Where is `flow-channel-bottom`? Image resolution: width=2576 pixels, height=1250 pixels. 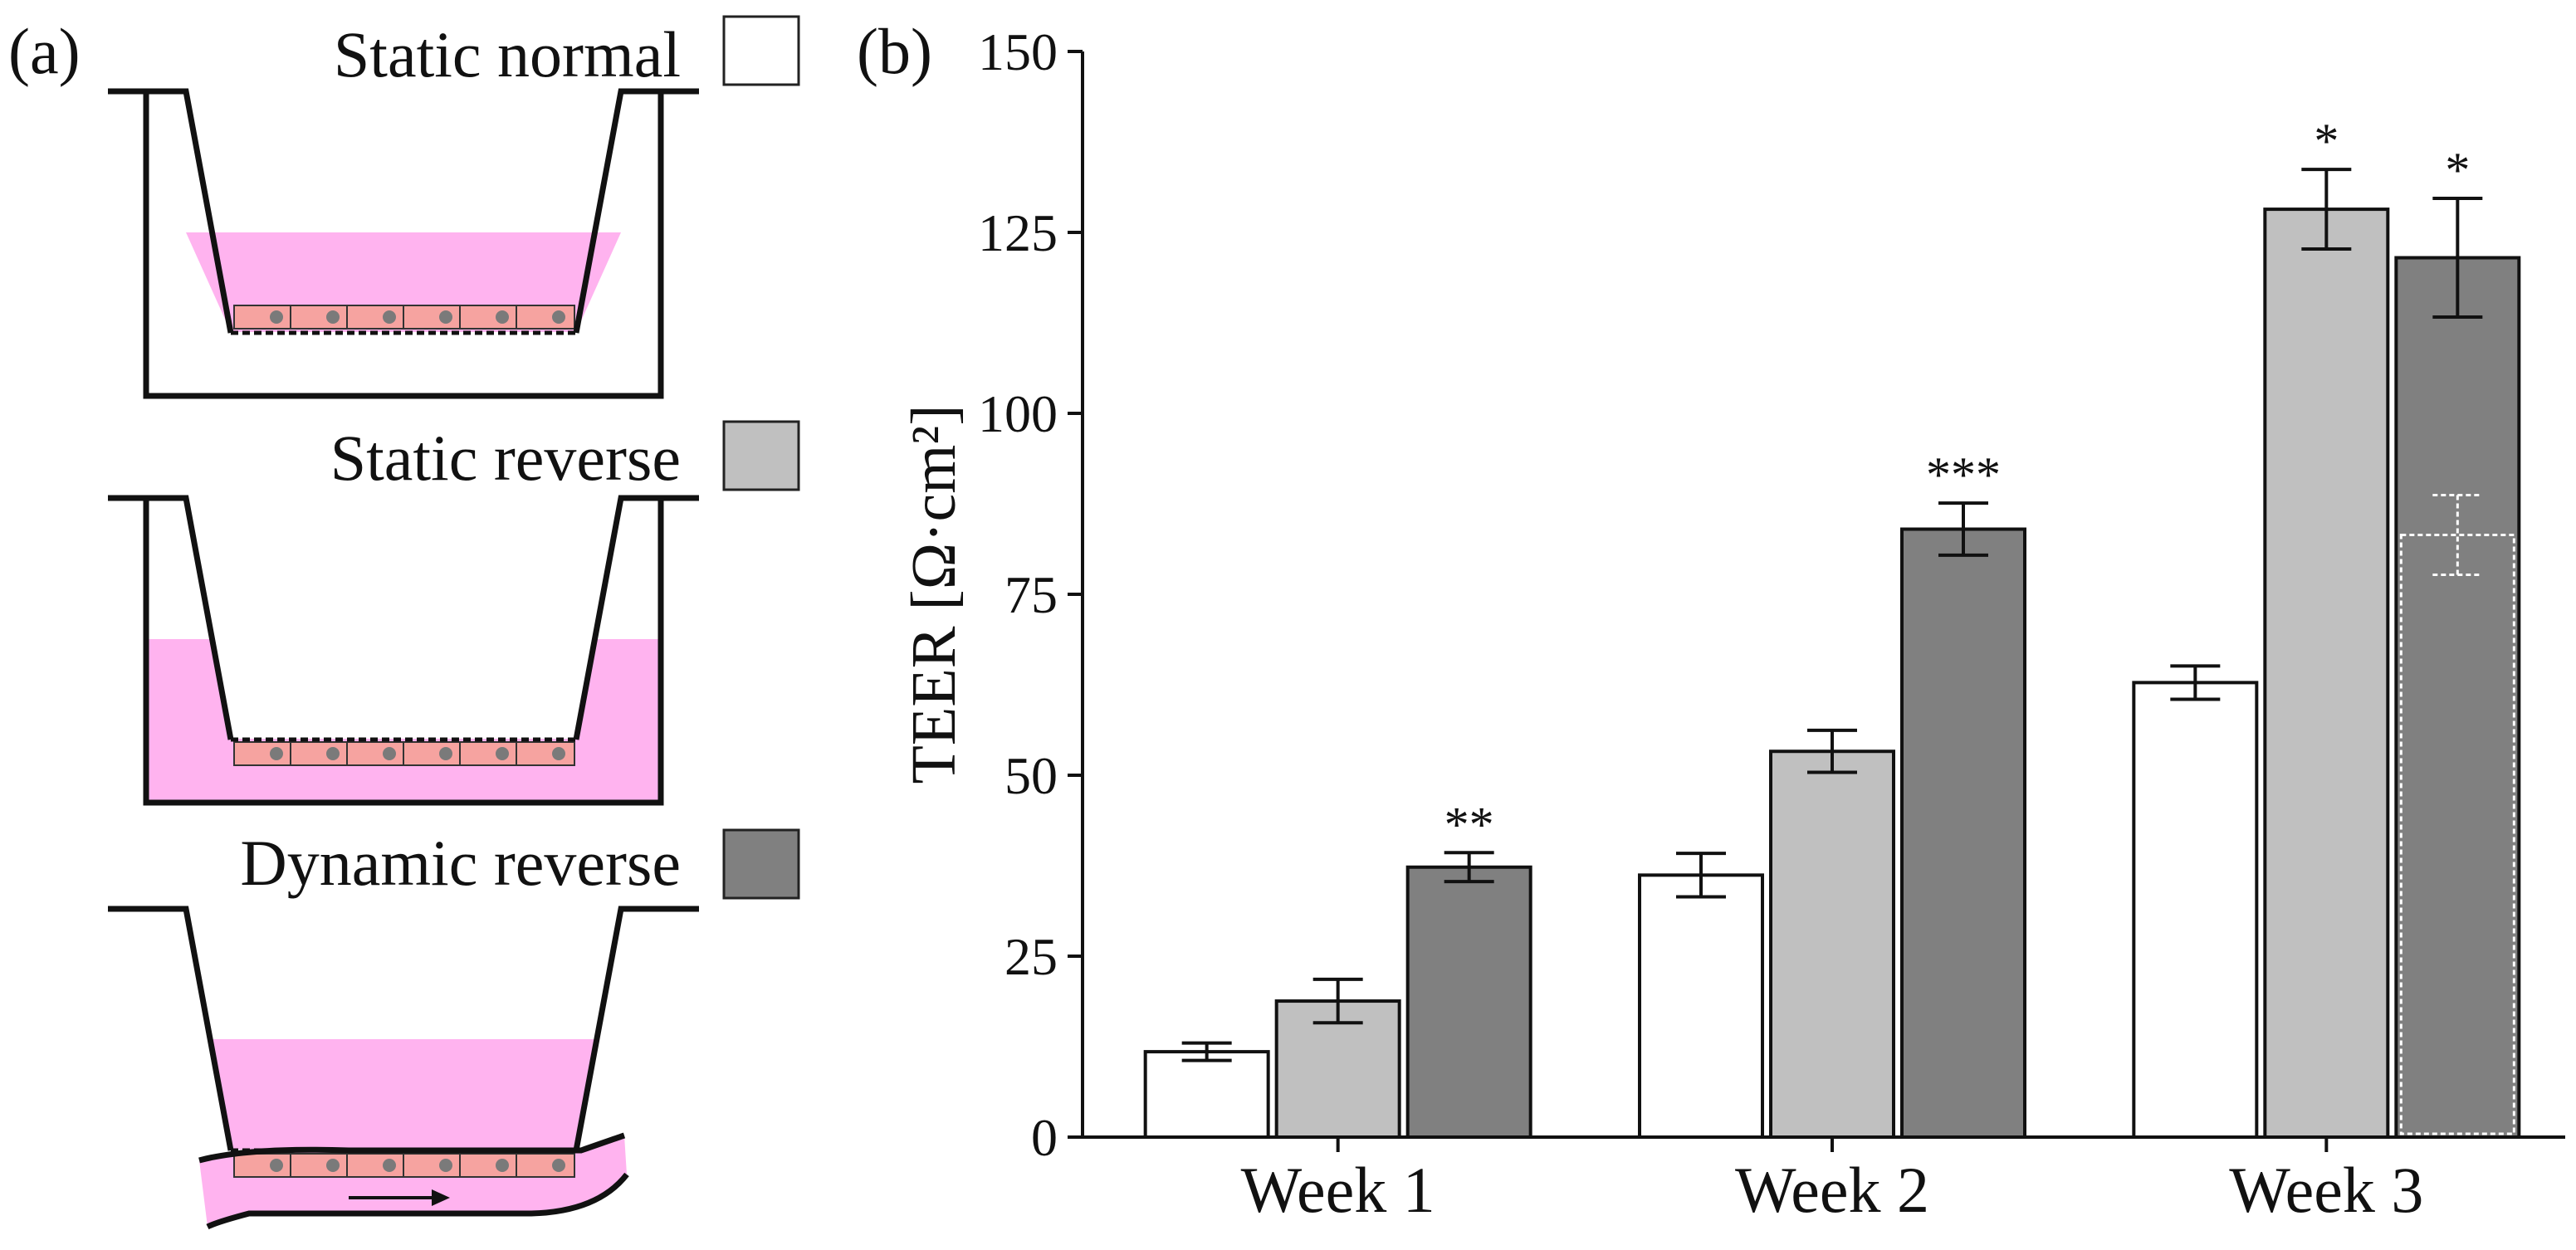 flow-channel-bottom is located at coordinates (417, 1201).